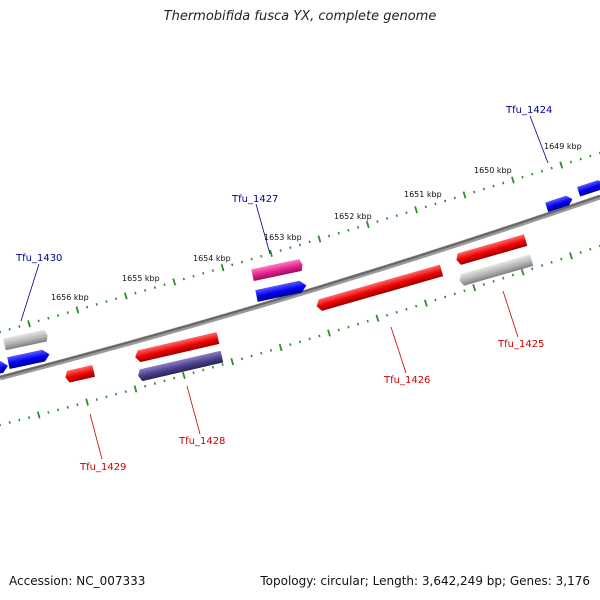  What do you see at coordinates (102, 467) in the screenshot?
I see `gene-label-tfu-1429: Tfu_1429` at bounding box center [102, 467].